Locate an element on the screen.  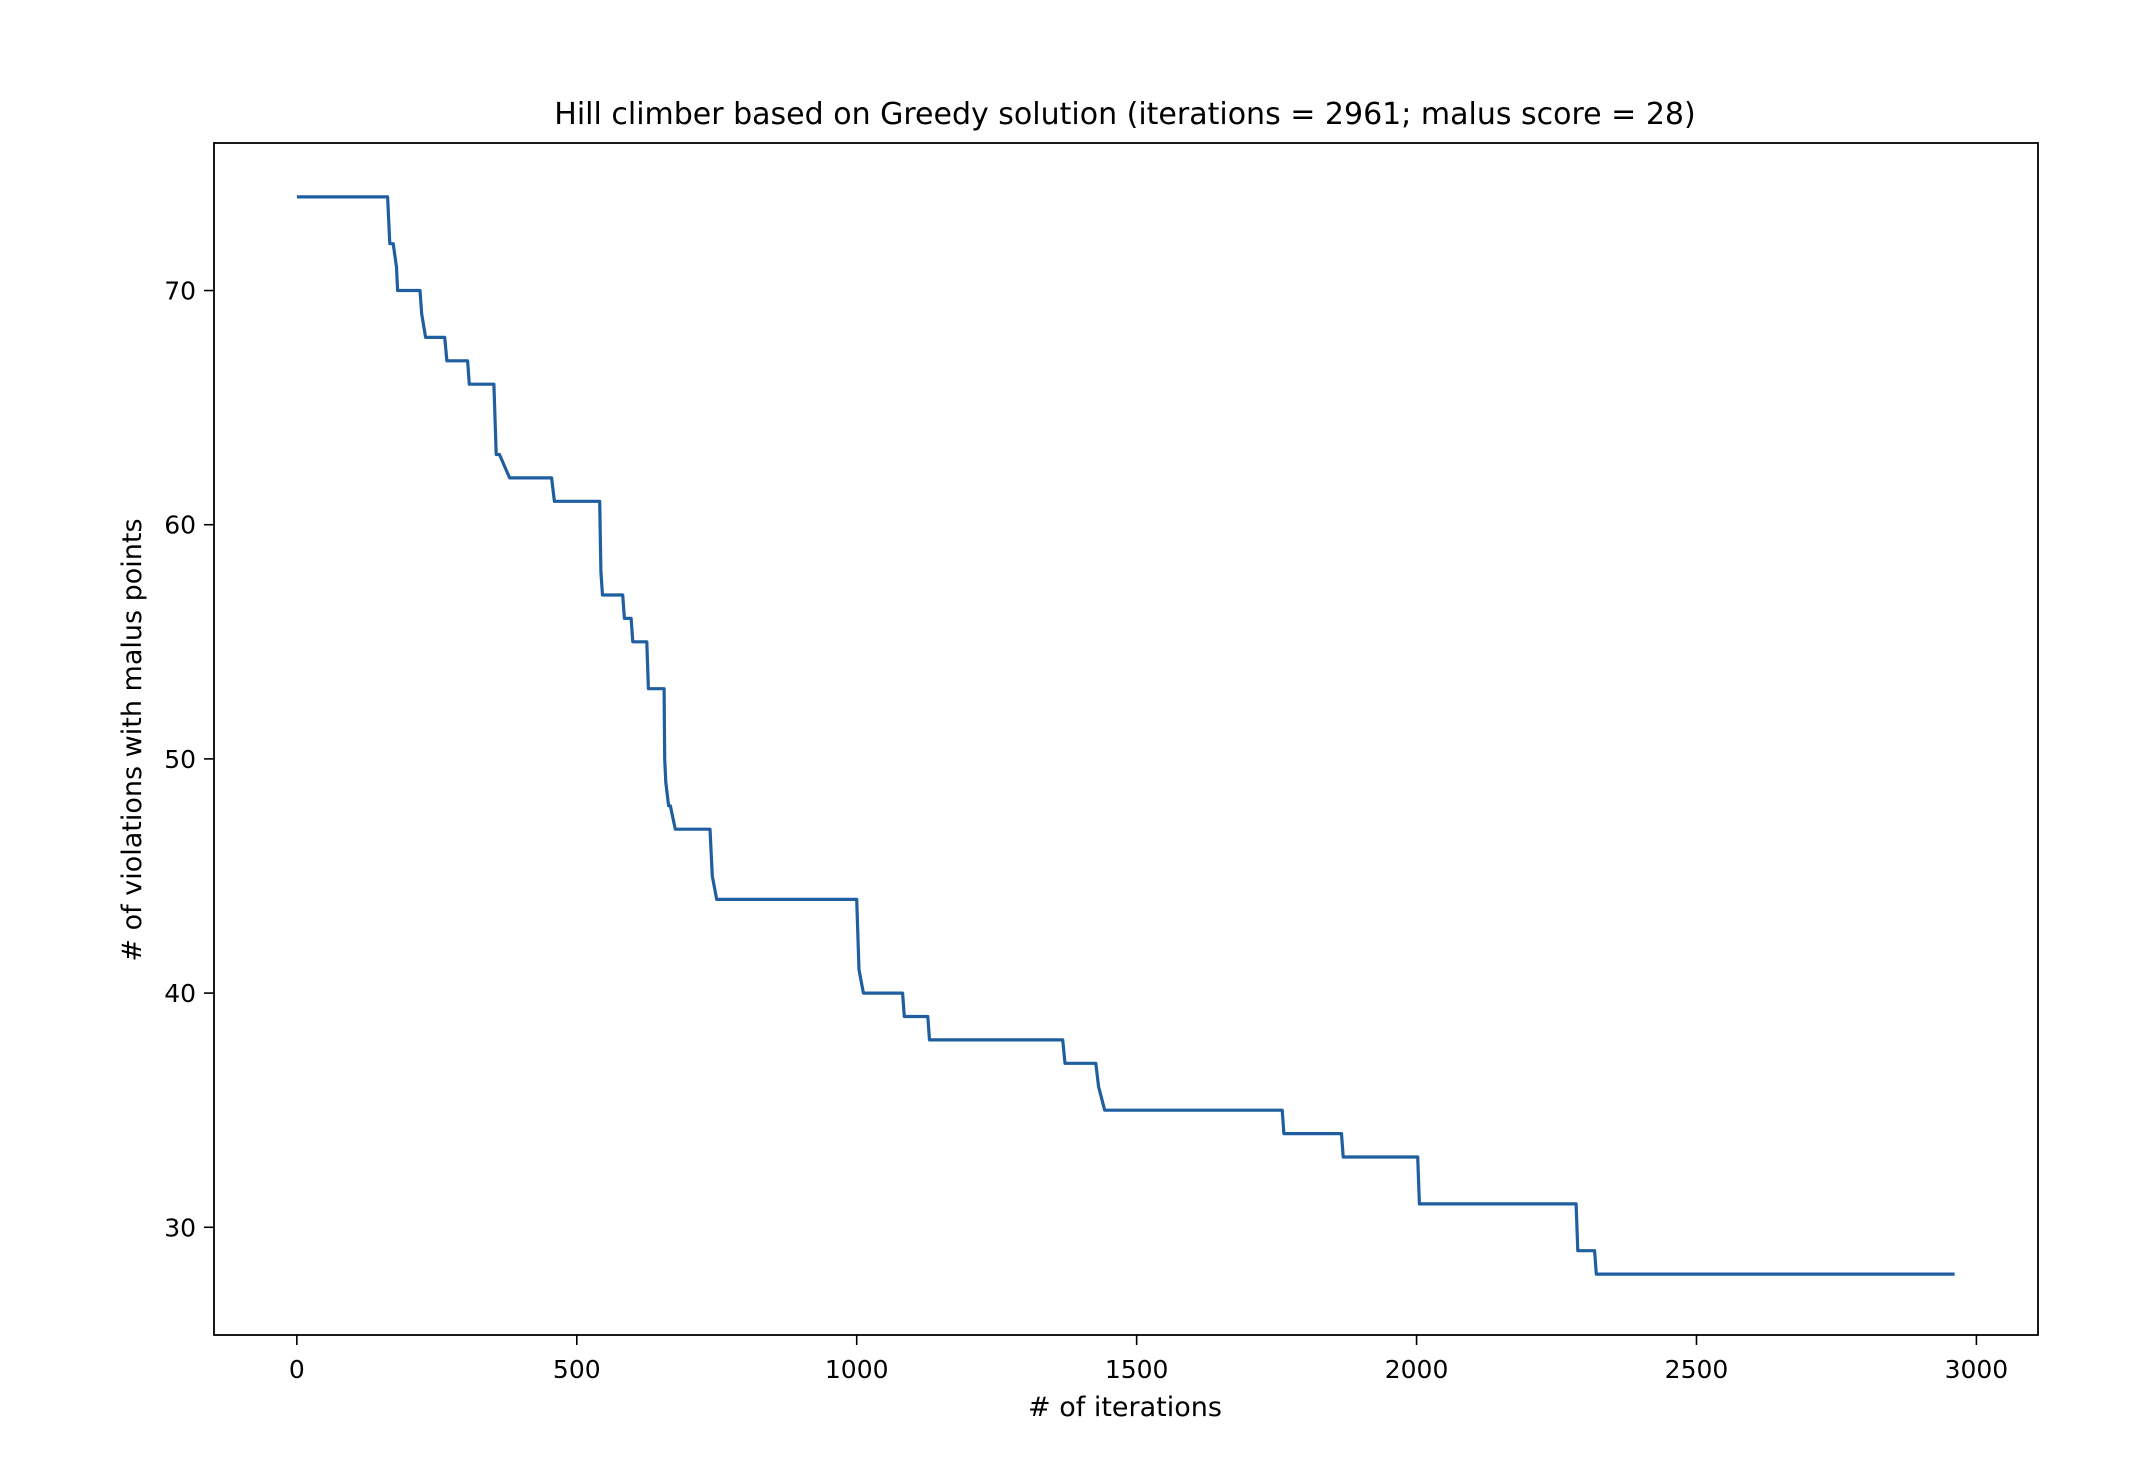
x-tick-label-2000: 2000 is located at coordinates (1417, 1369).